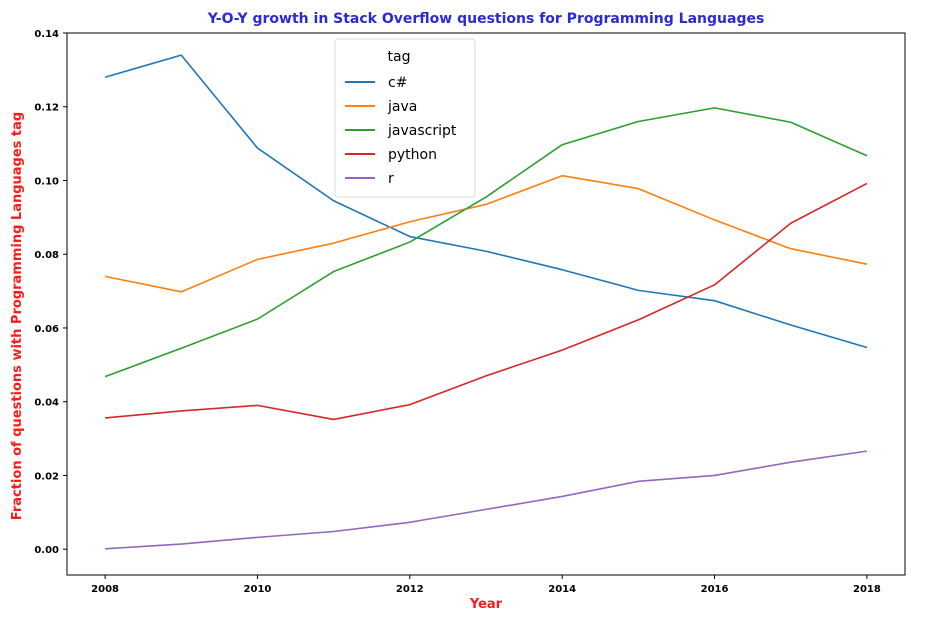 Image resolution: width=935 pixels, height=627 pixels. Describe the element at coordinates (46, 329) in the screenshot. I see `y-tick-label: 0.06` at that location.